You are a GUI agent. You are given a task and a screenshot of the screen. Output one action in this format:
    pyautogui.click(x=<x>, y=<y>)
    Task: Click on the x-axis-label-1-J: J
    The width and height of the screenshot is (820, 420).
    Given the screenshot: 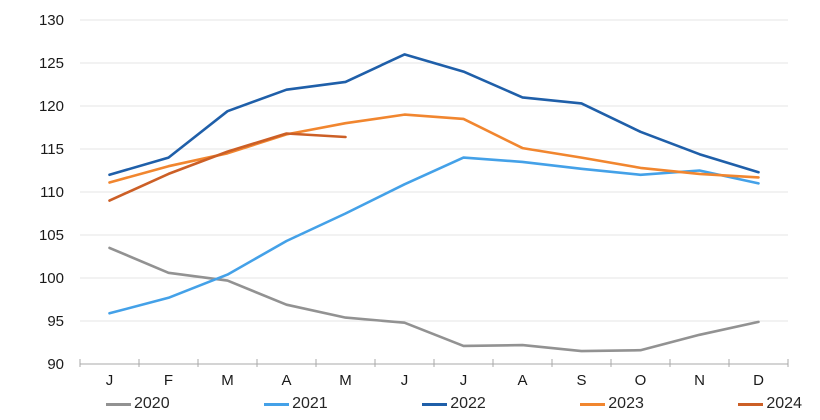 What is the action you would take?
    pyautogui.click(x=110, y=380)
    